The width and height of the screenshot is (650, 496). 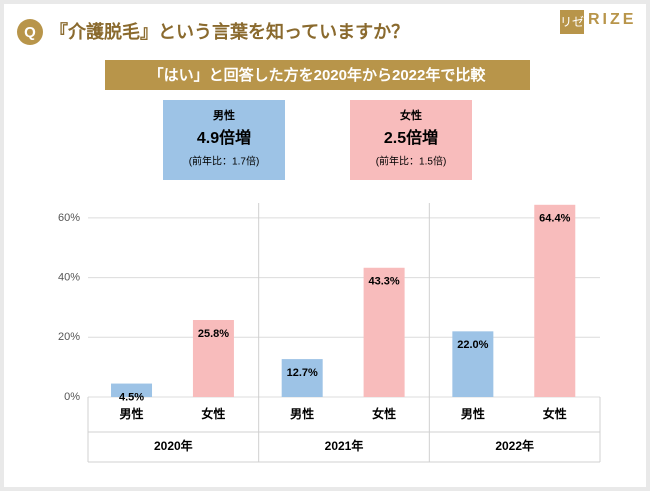 What do you see at coordinates (411, 115) in the screenshot?
I see `summary-label: 女性` at bounding box center [411, 115].